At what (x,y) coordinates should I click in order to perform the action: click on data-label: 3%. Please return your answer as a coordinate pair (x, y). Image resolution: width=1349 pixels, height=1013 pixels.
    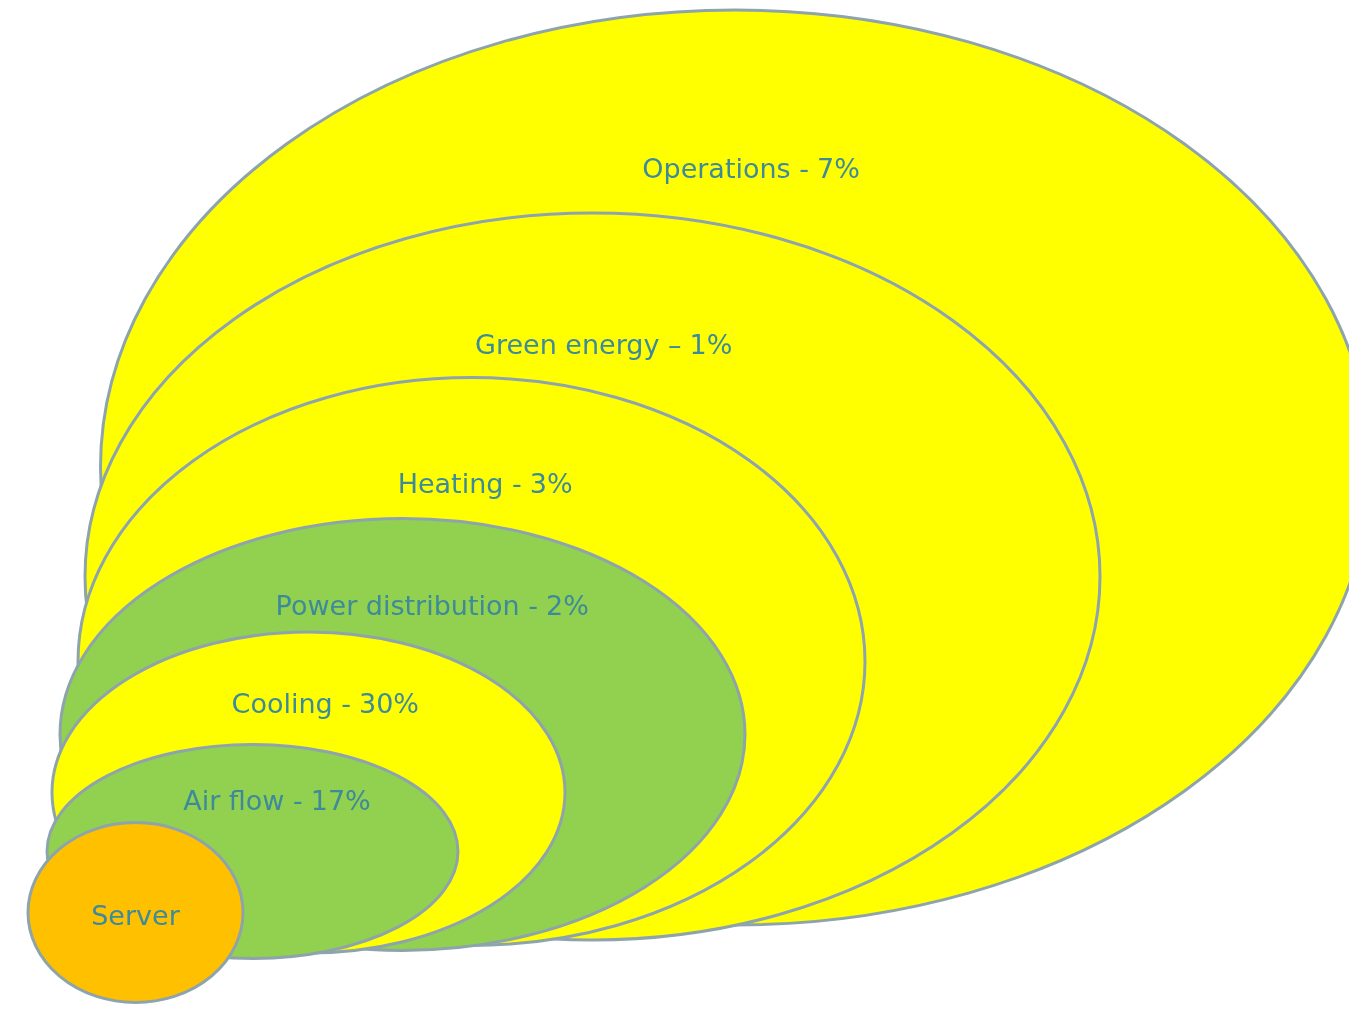
    Looking at the image, I should click on (551, 483).